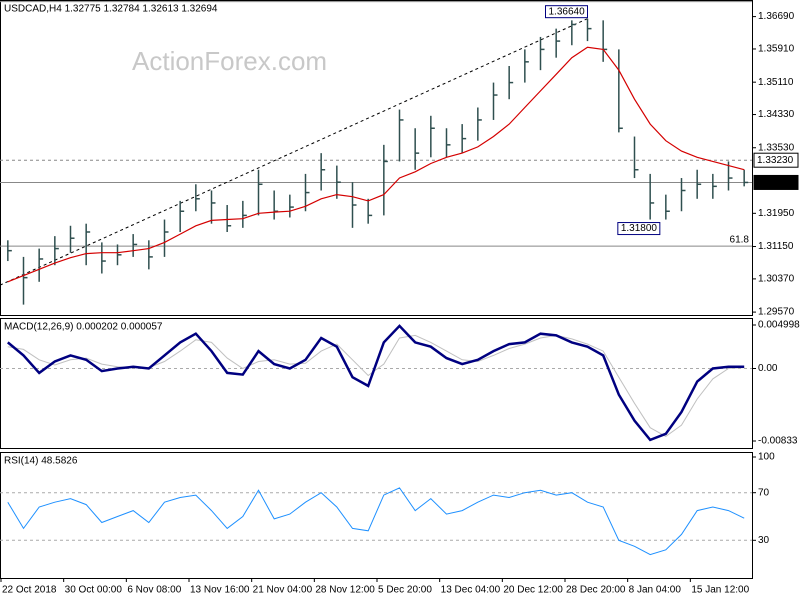 Image resolution: width=800 pixels, height=600 pixels. I want to click on x-tick-label: 28 Nov 12:00, so click(345, 590).